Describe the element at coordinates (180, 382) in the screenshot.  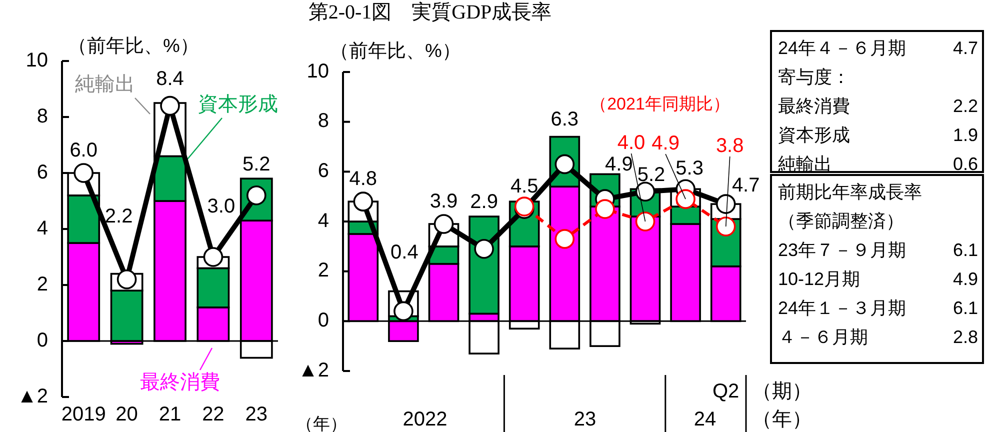
I see `series-label: 最終消費` at that location.